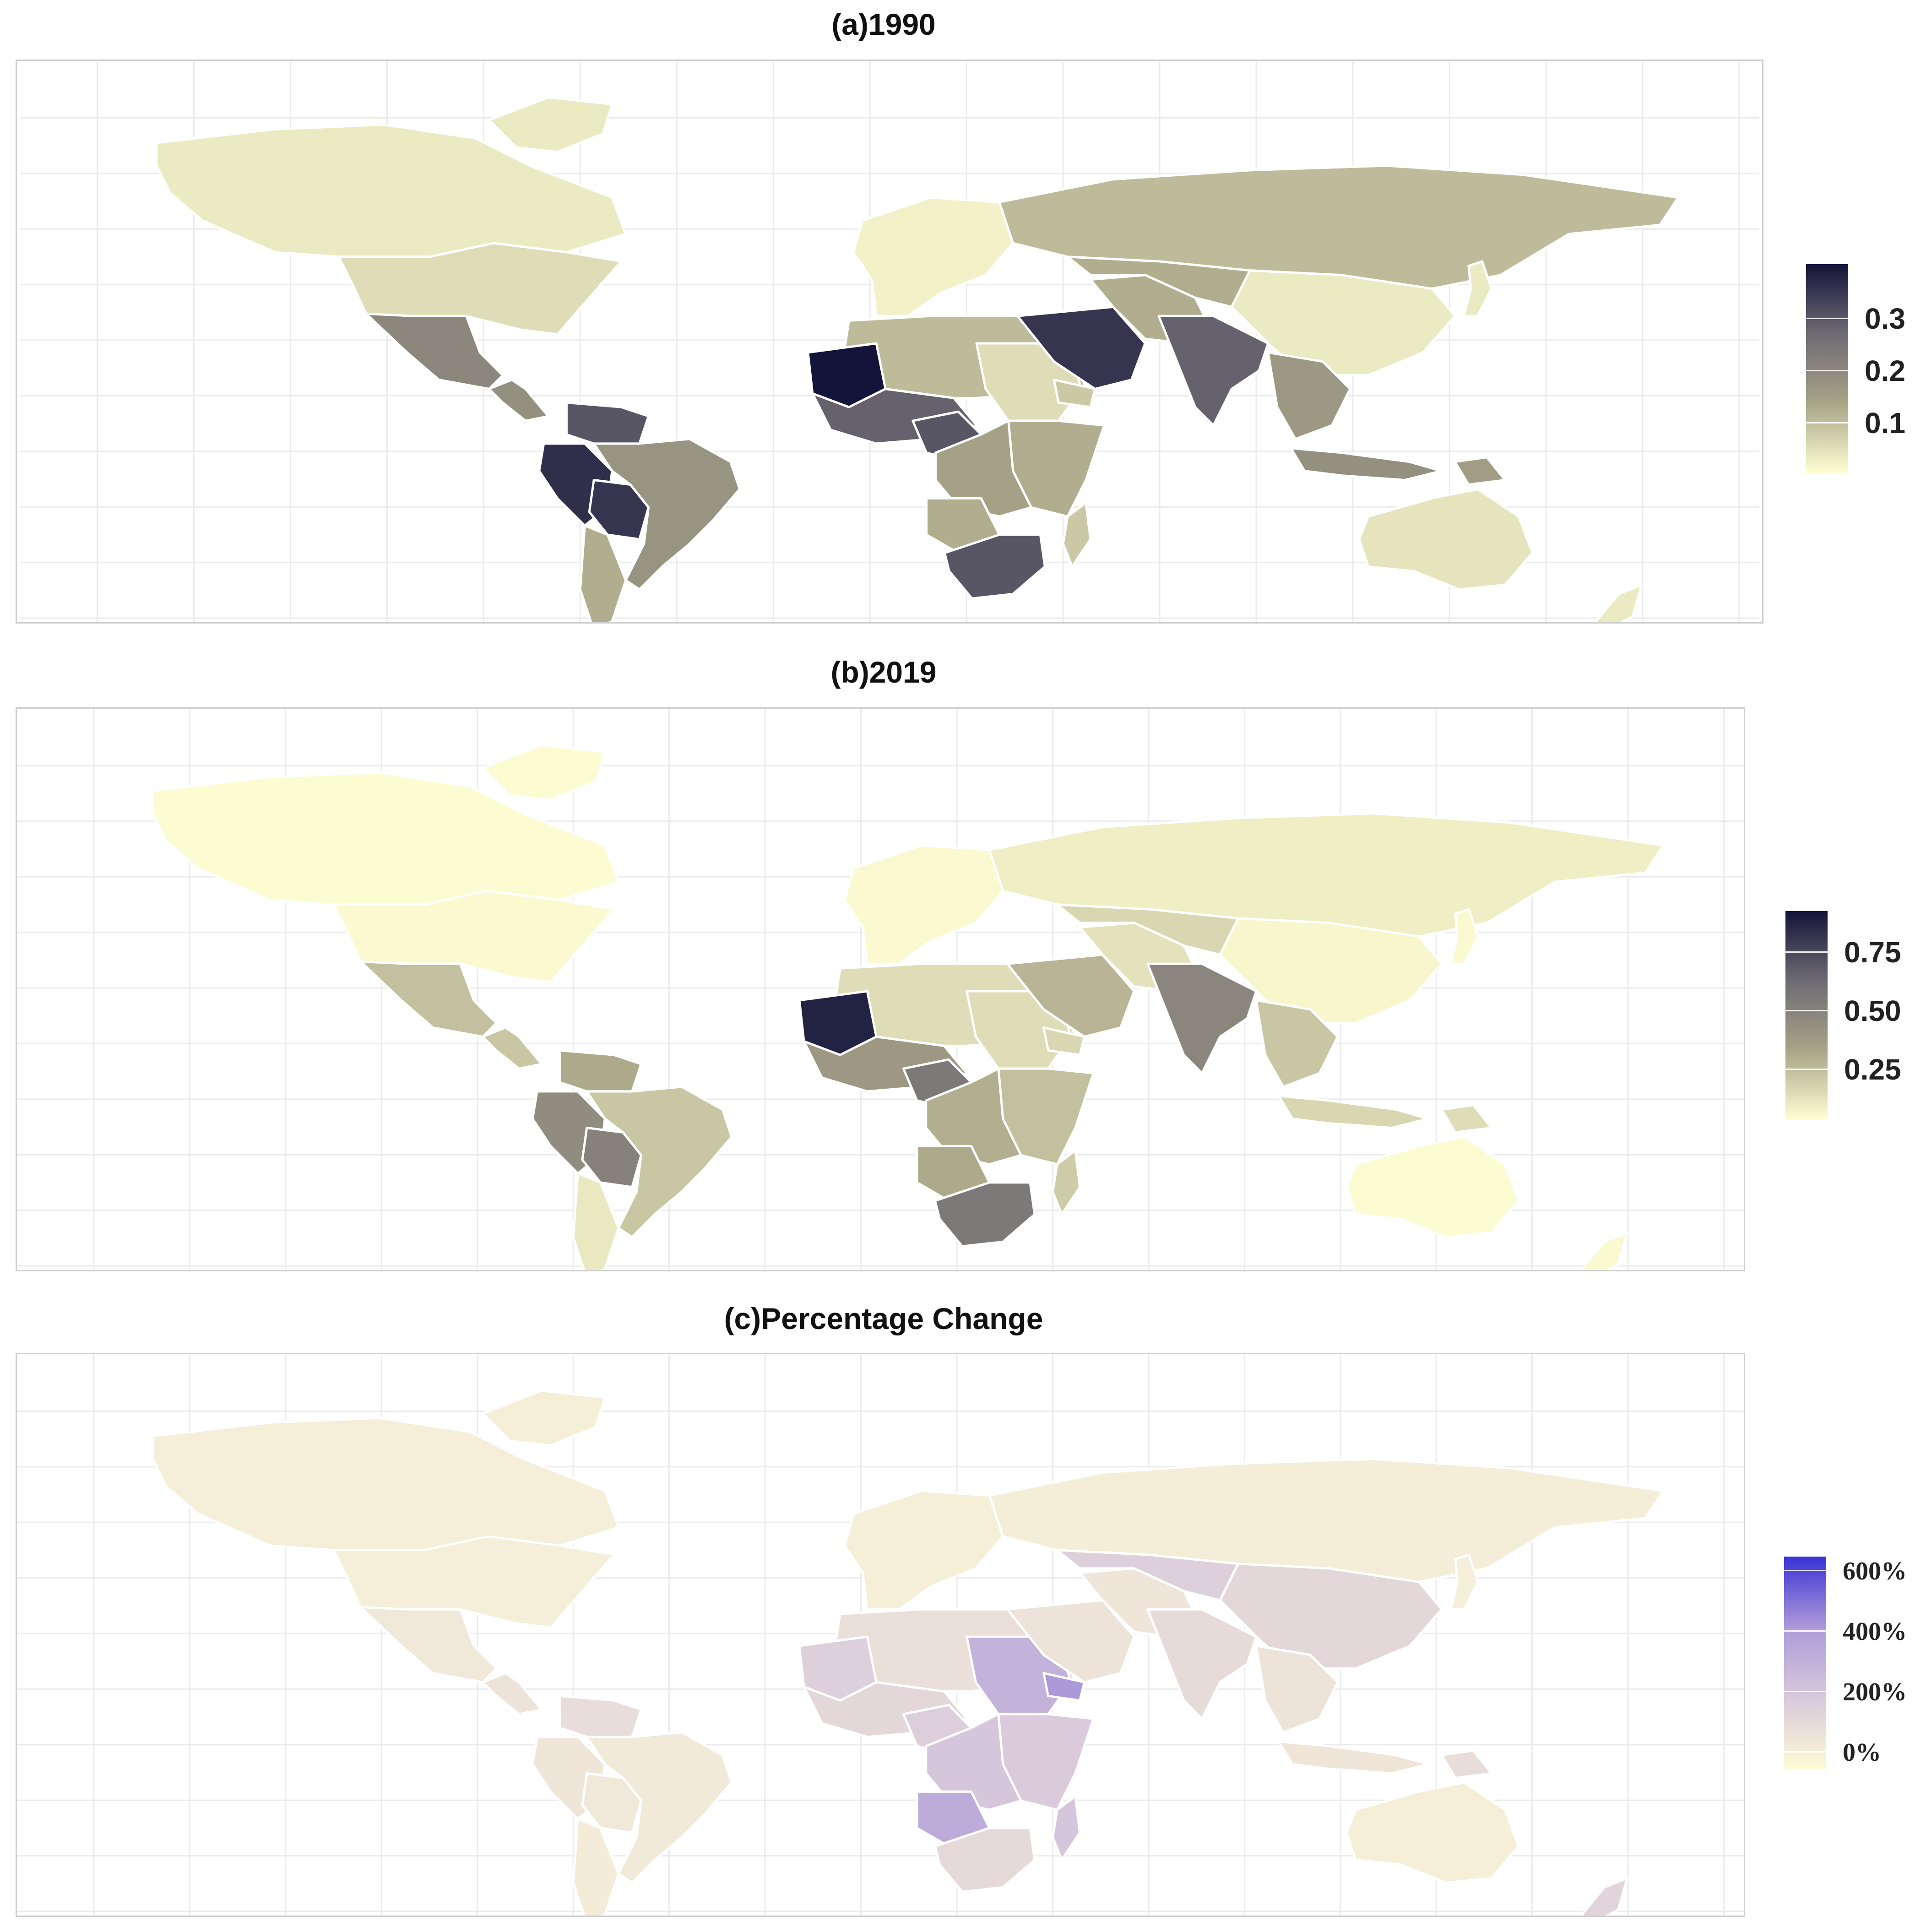 The width and height of the screenshot is (1926, 1932). I want to click on legend-tick-label: 200%, so click(1875, 1692).